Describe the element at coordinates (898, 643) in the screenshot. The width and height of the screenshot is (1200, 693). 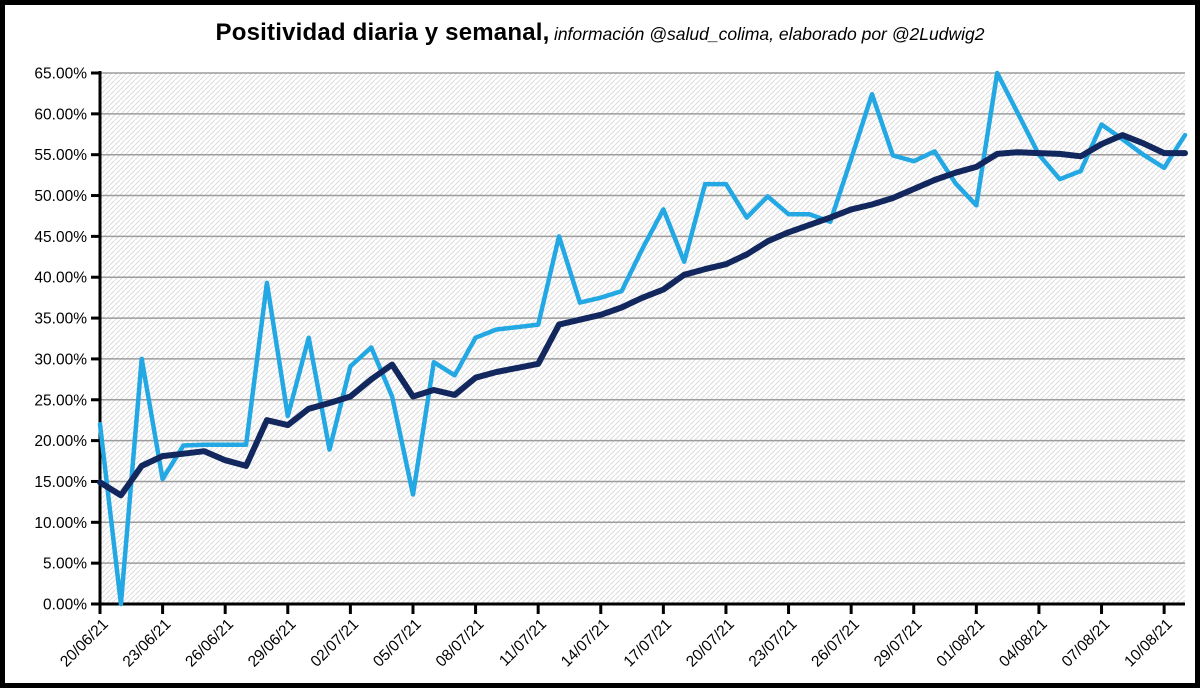
I see `x-tick-label: 29/07/21` at that location.